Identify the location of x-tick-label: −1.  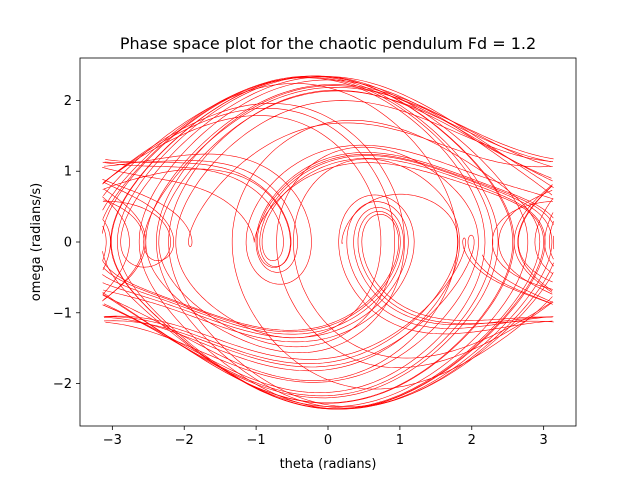
(256, 440).